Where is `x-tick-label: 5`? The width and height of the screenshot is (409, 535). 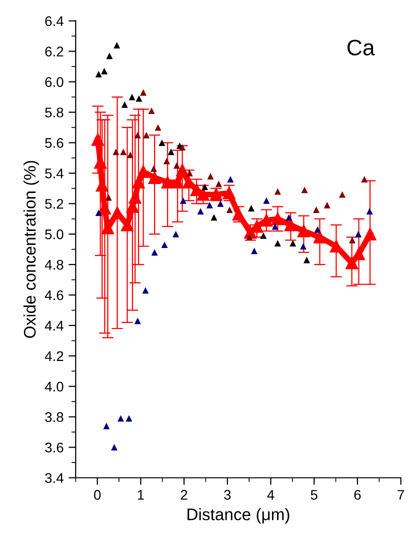 x-tick-label: 5 is located at coordinates (314, 495).